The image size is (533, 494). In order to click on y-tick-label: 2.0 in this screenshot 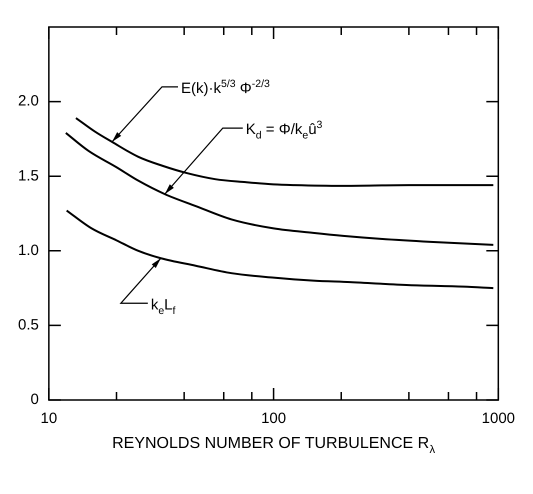, I will do `click(28, 101)`.